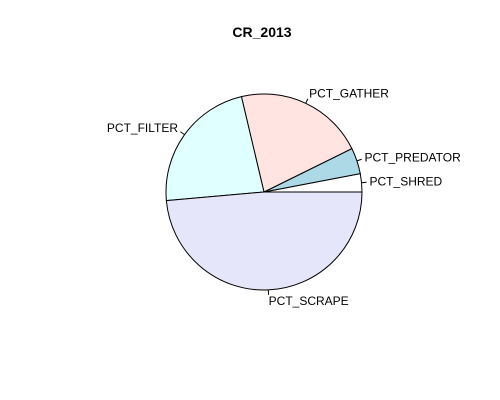 Image resolution: width=500 pixels, height=400 pixels. I want to click on pie-slice-pct-gather, so click(296, 143).